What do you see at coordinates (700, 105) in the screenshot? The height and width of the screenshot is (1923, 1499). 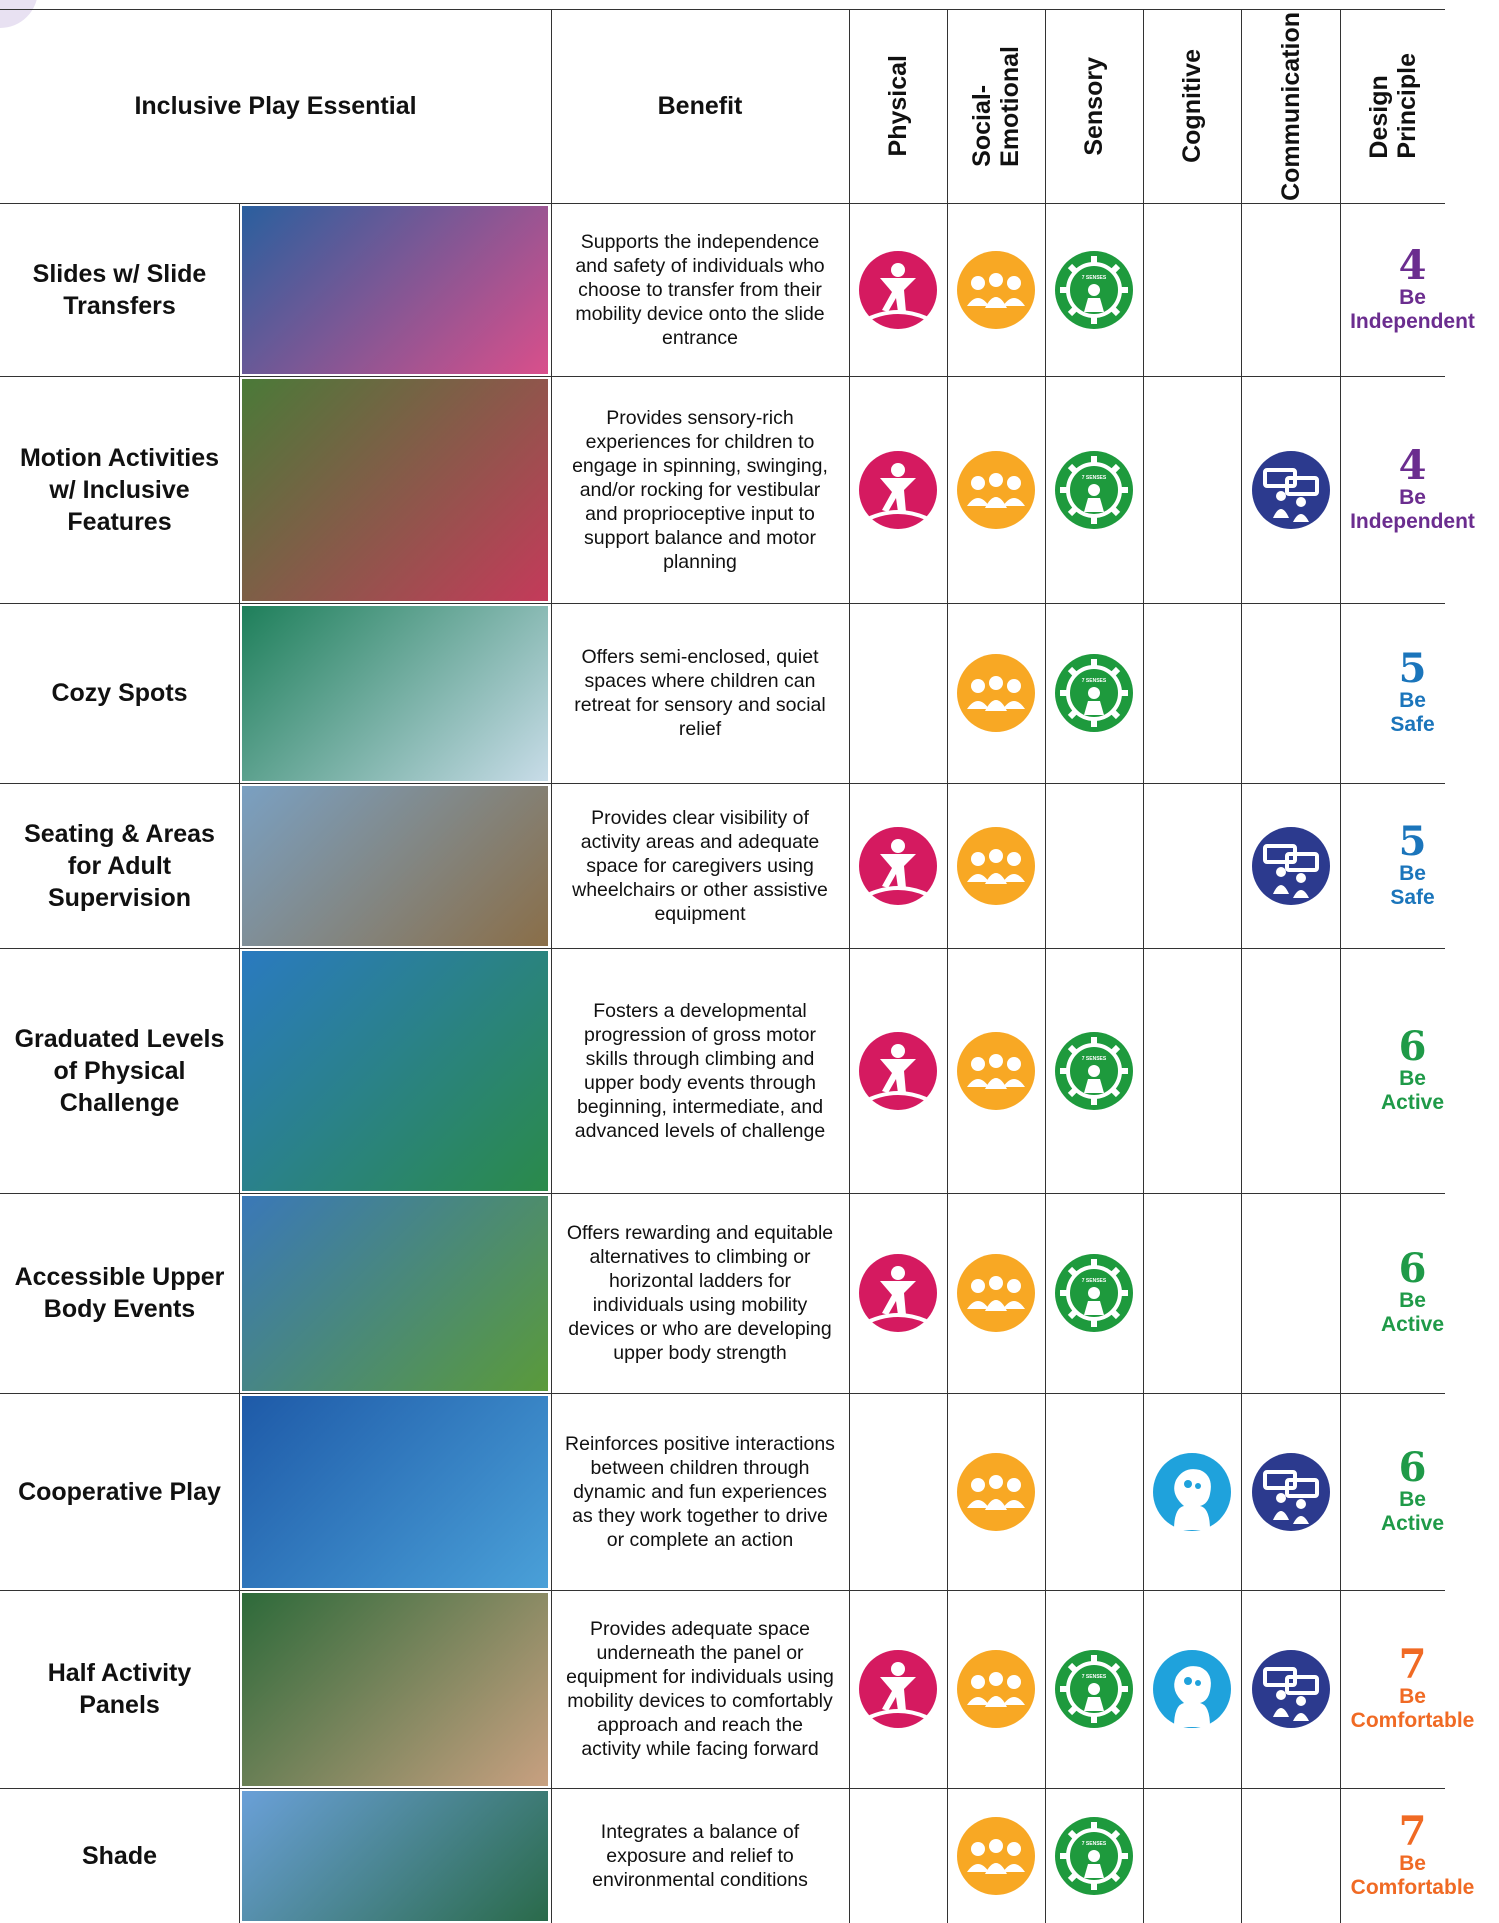 I see `header-benefit: Benefit` at bounding box center [700, 105].